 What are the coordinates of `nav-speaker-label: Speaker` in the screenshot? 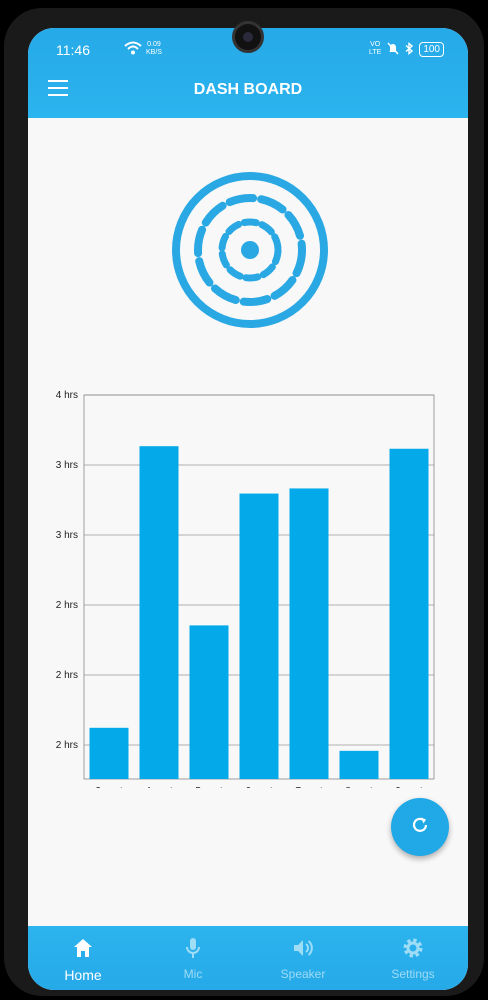 It's located at (303, 974).